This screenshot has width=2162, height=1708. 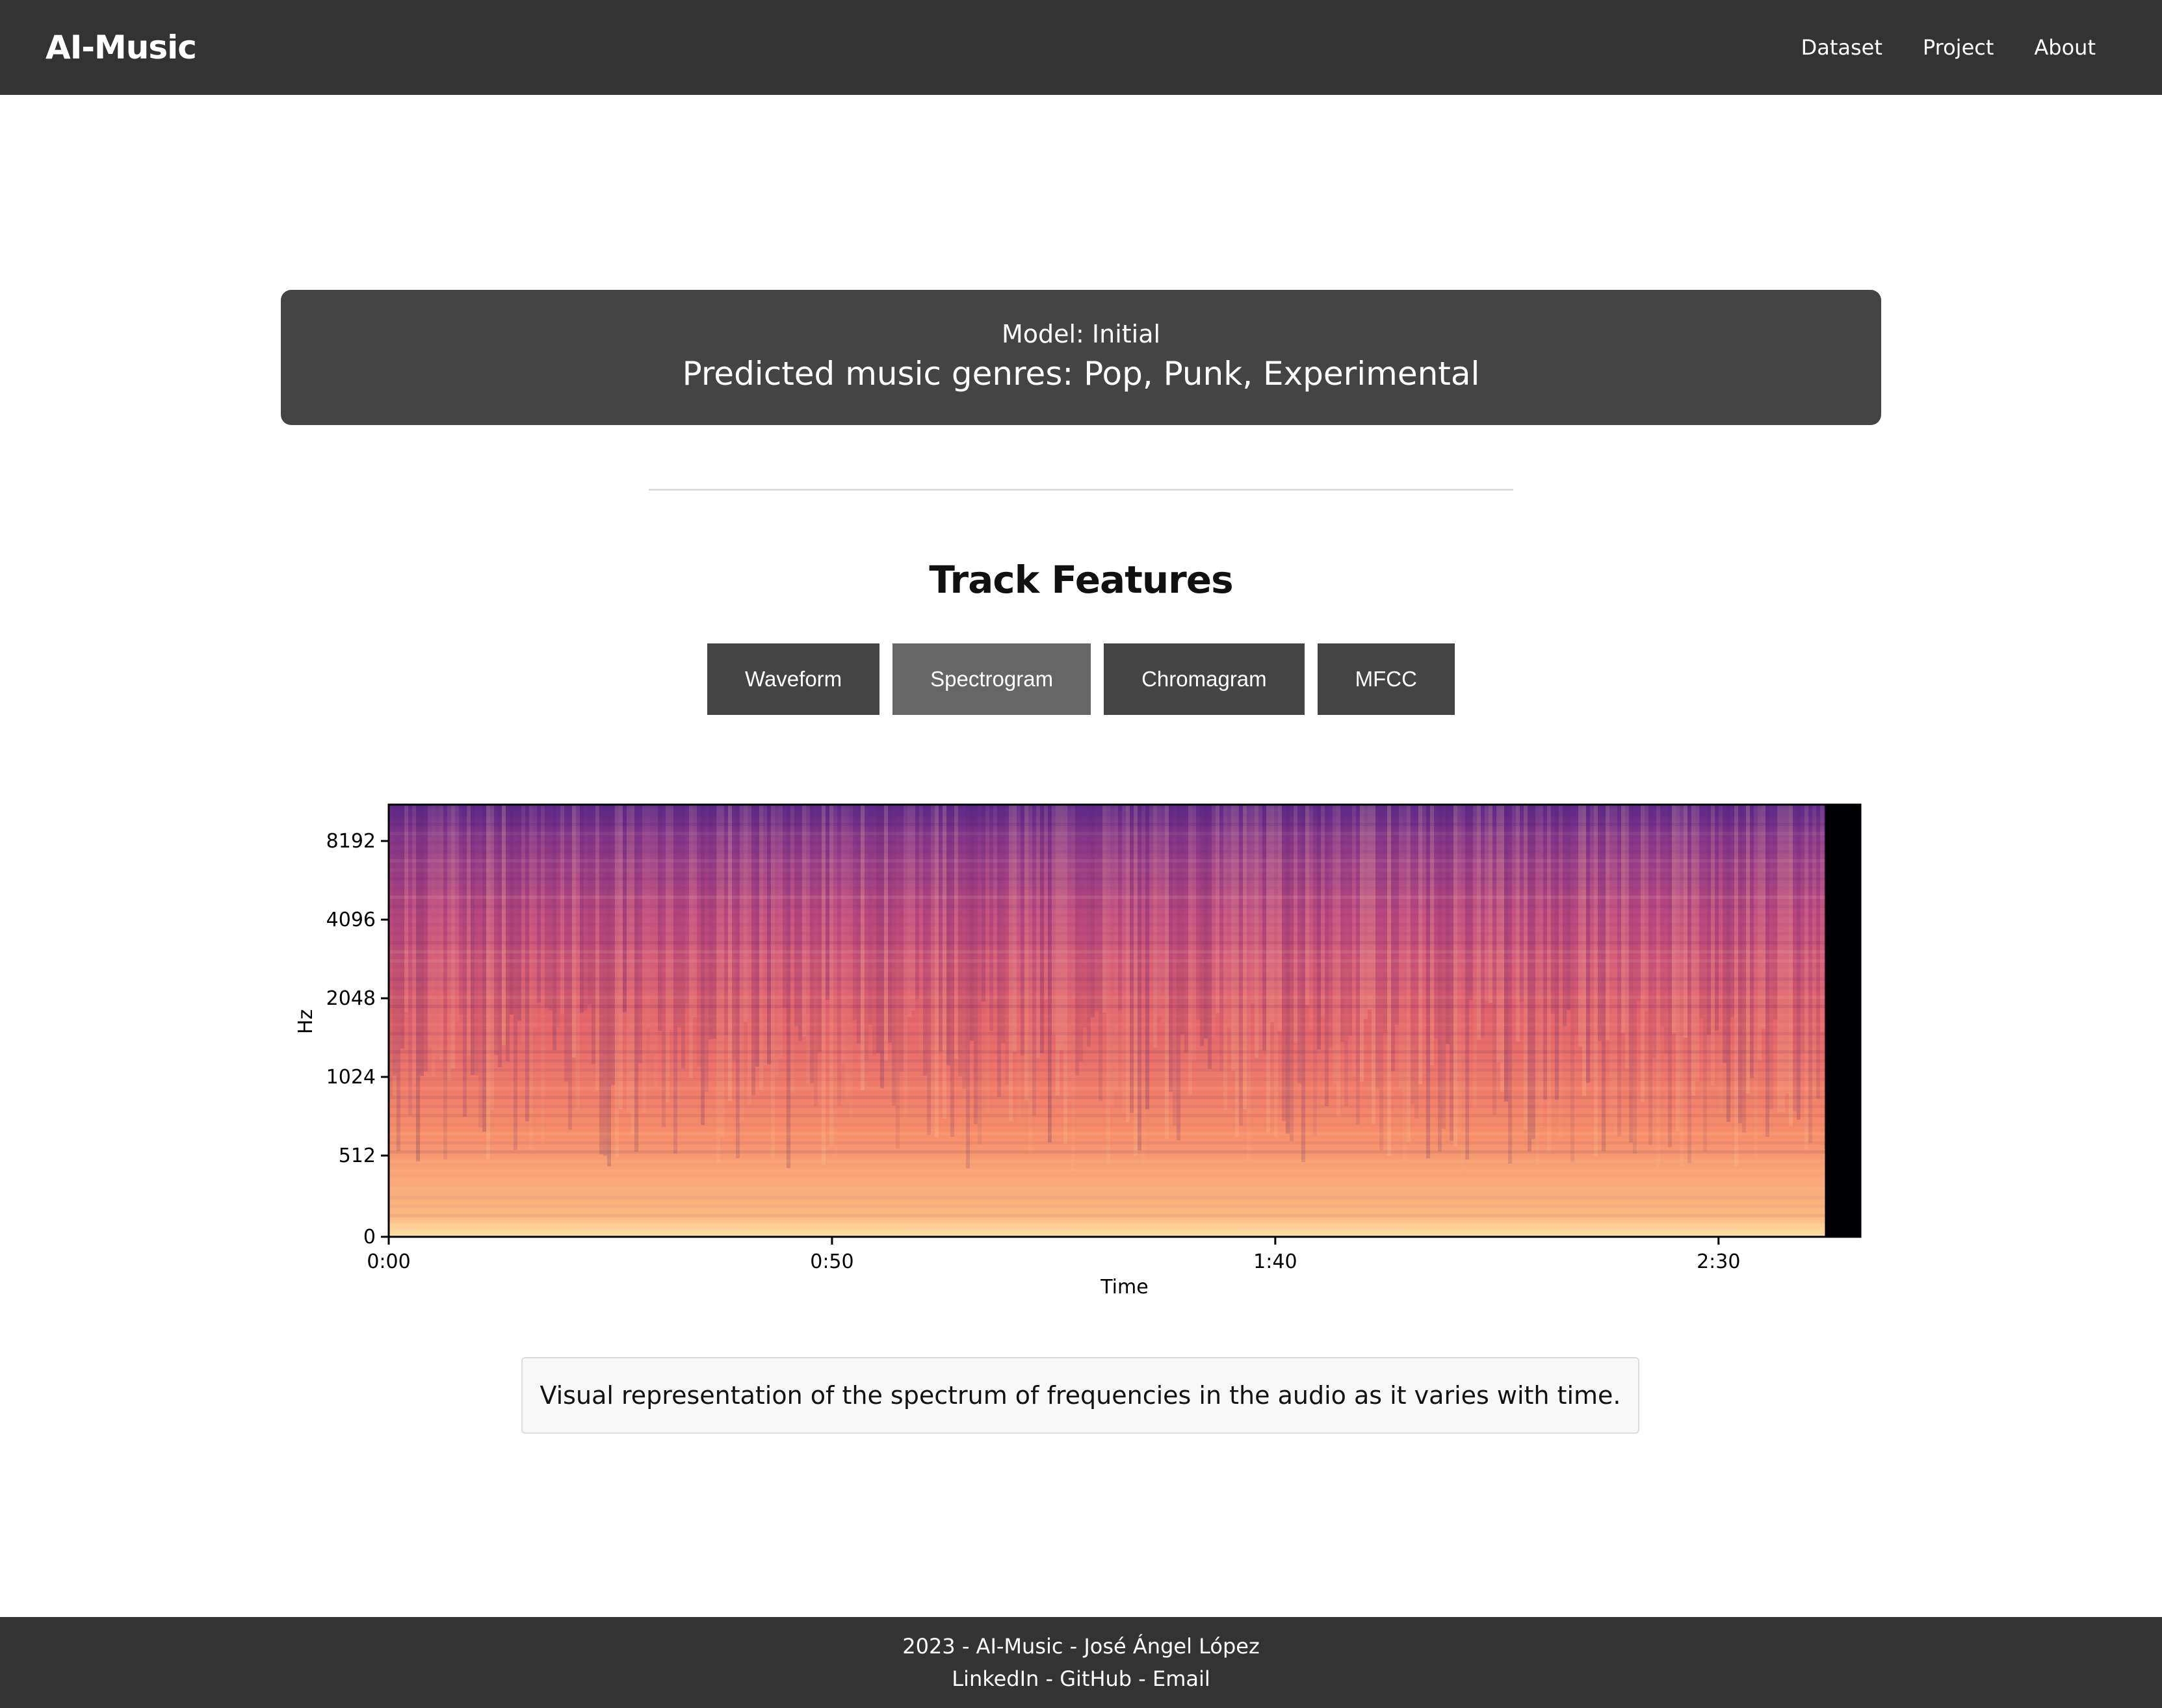 What do you see at coordinates (991, 679) in the screenshot?
I see `spectrogram-button: Spectrogram` at bounding box center [991, 679].